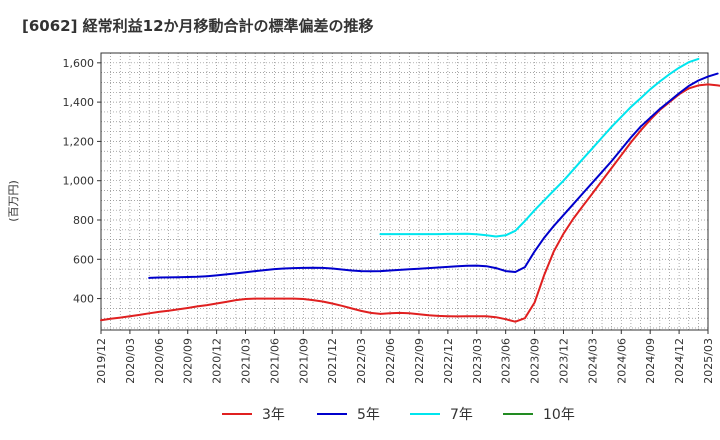 The height and width of the screenshot is (440, 720). Describe the element at coordinates (79, 102) in the screenshot. I see `y-tick-label: 1,400` at that location.